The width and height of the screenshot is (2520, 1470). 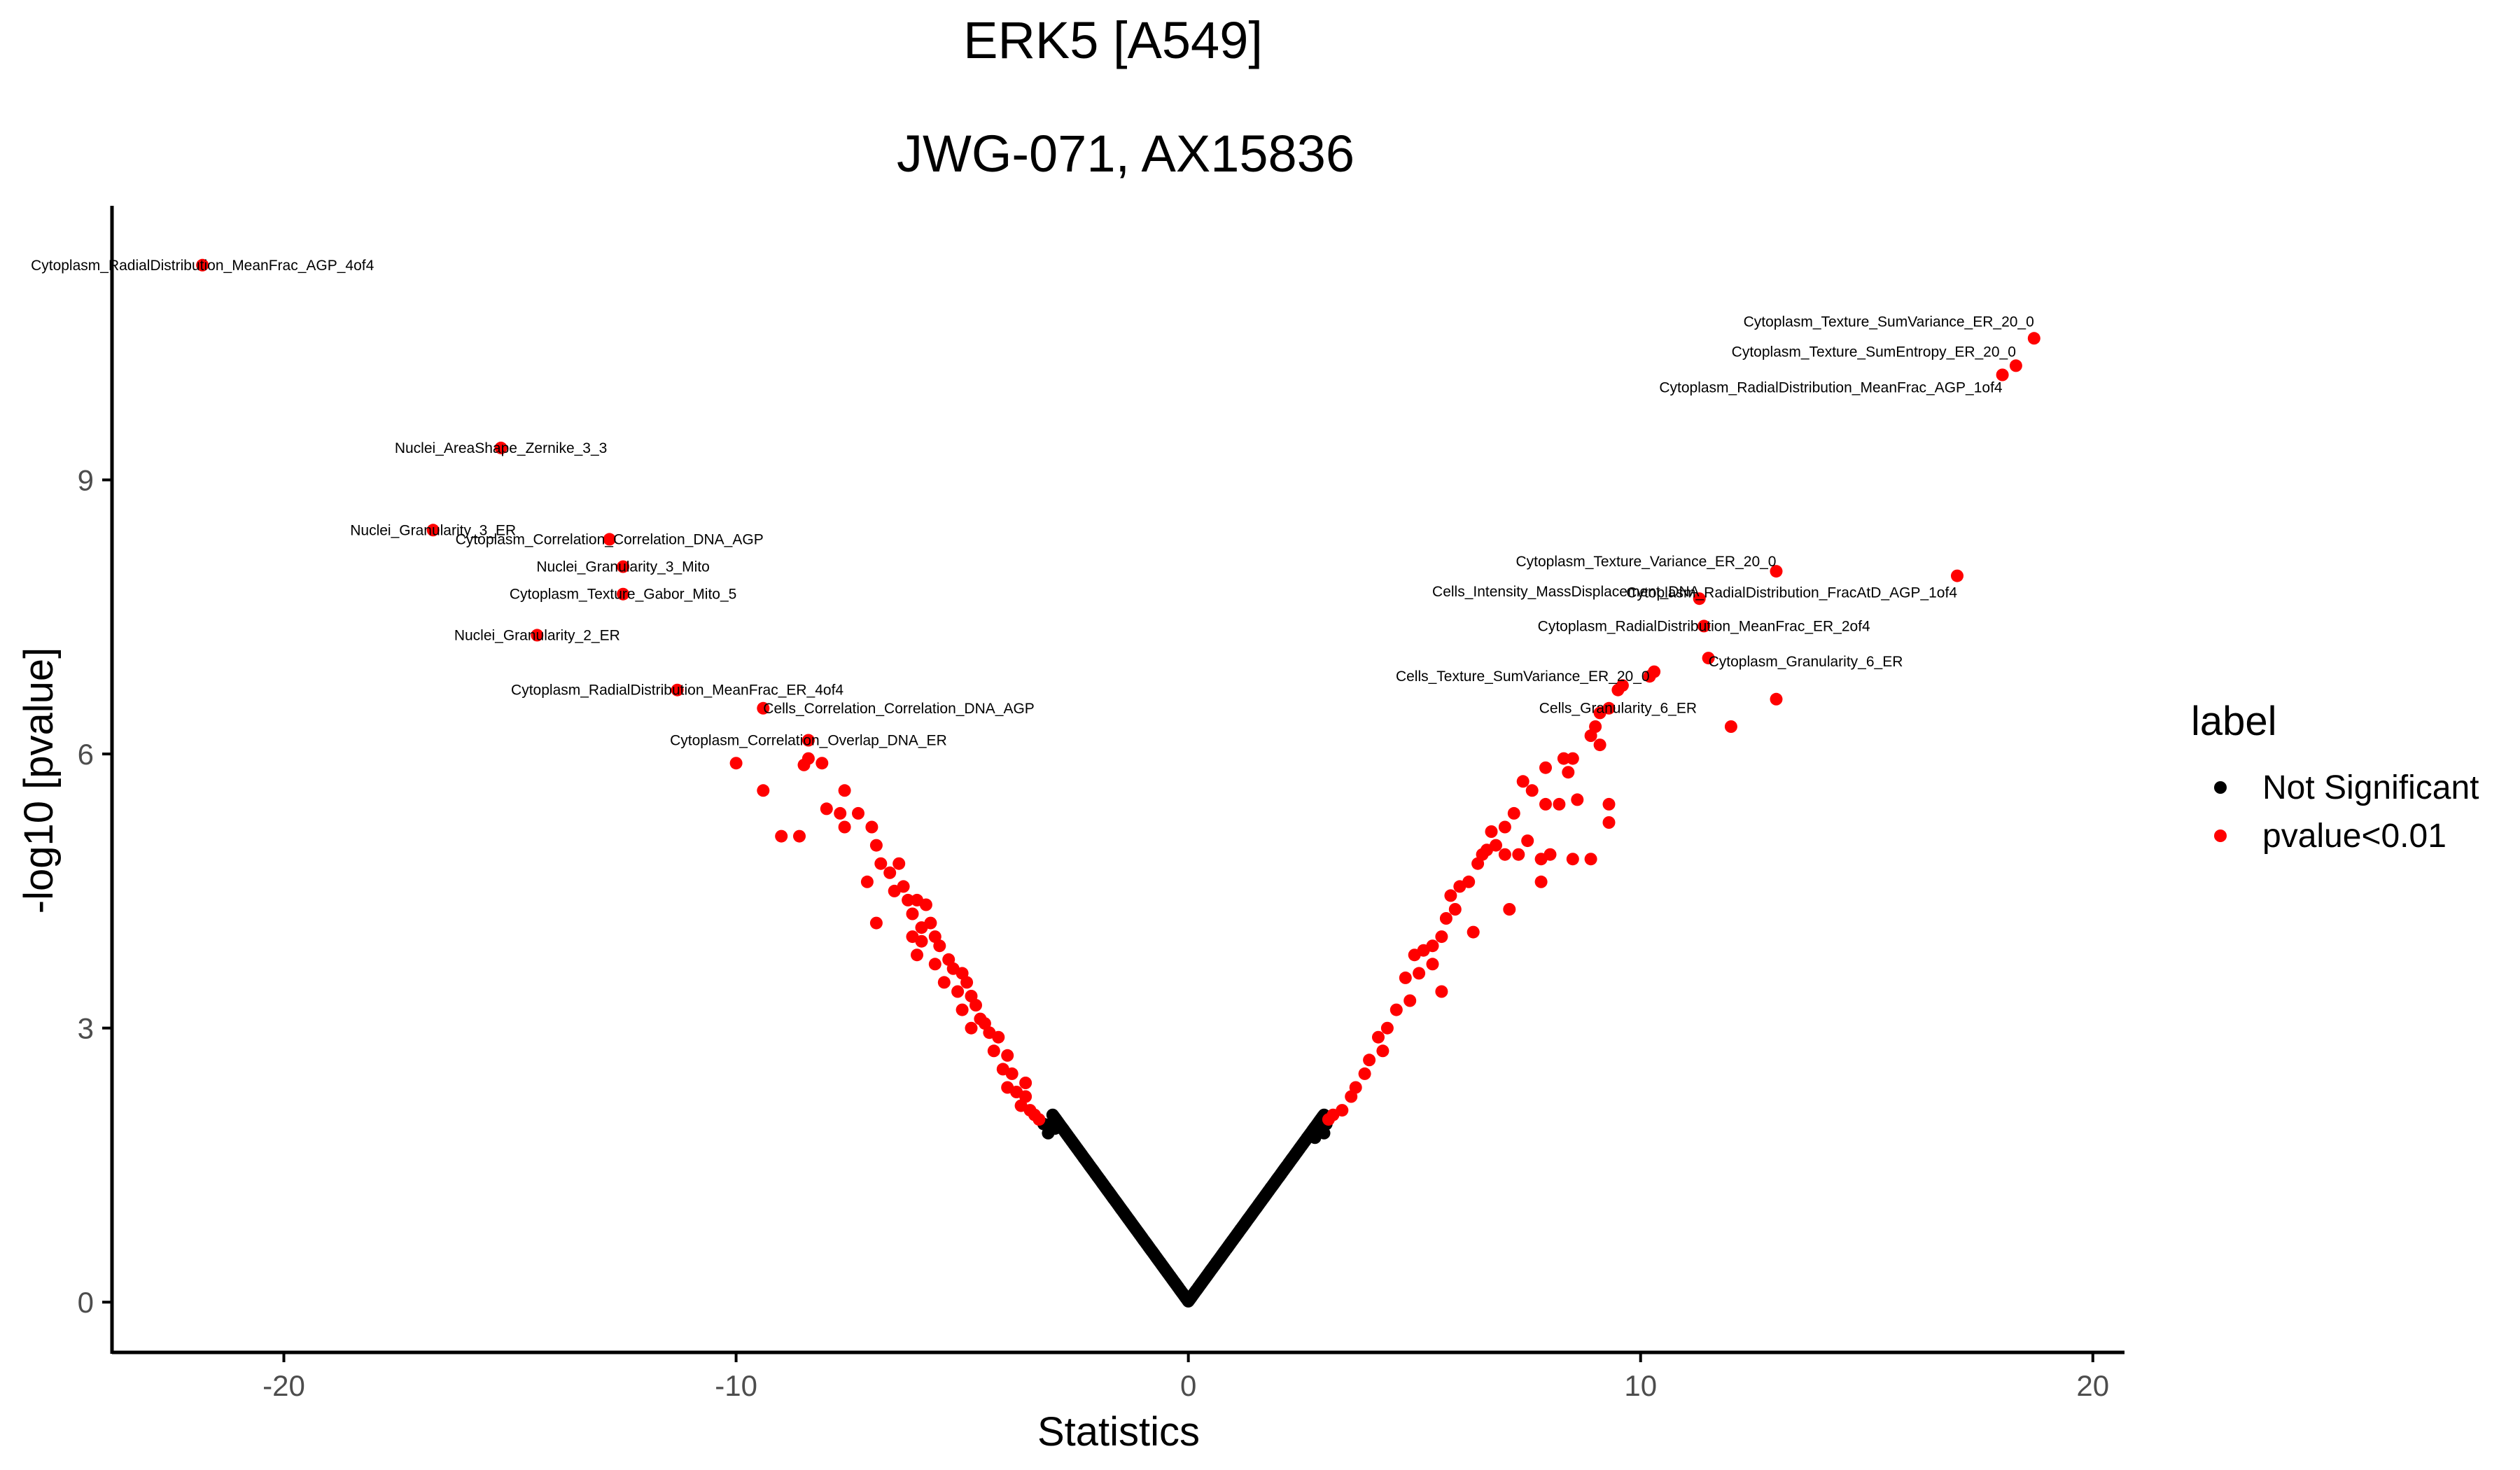 I want to click on y-tick-label: 6, so click(x=86, y=754).